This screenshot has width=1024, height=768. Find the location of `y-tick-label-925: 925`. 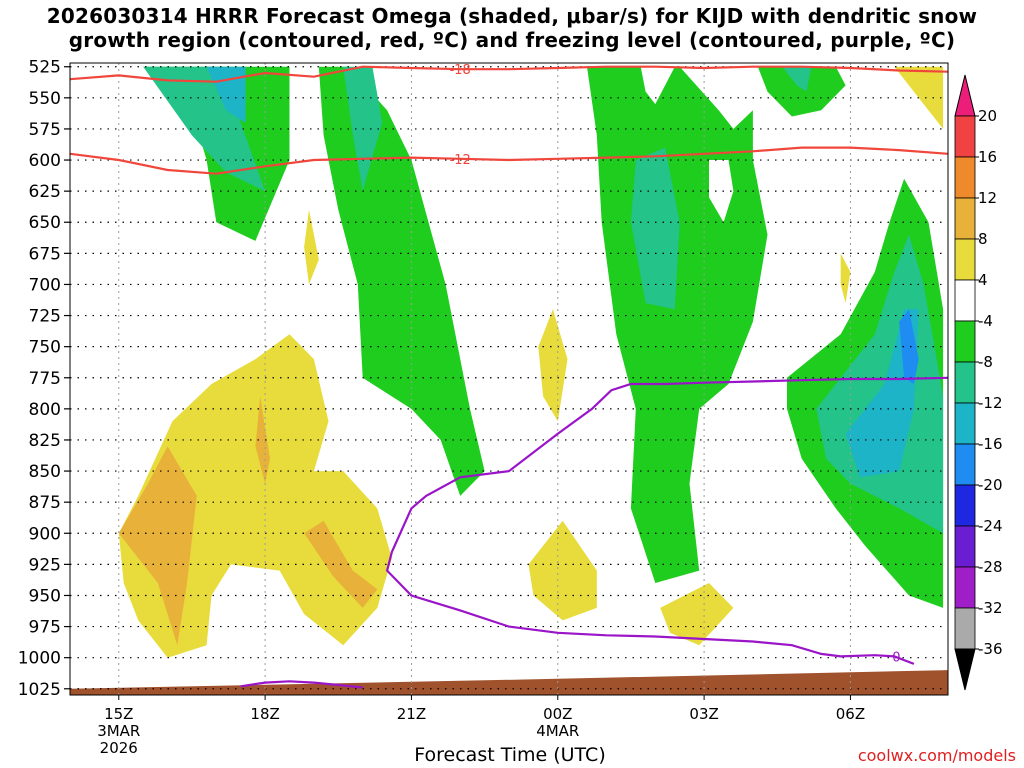

y-tick-label-925: 925 is located at coordinates (45, 565).